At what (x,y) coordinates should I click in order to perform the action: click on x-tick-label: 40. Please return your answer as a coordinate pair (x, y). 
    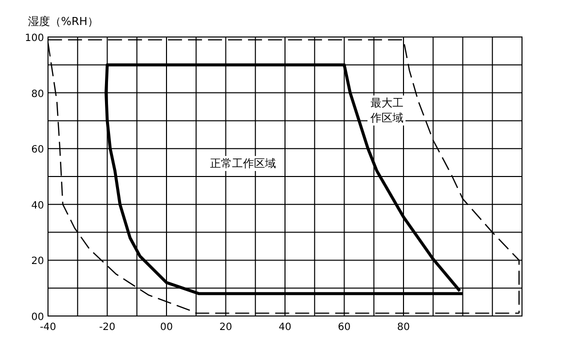
    Looking at the image, I should click on (285, 327).